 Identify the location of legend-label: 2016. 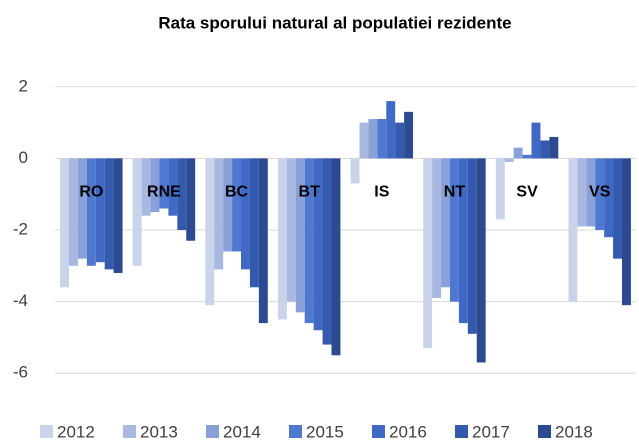
(408, 431).